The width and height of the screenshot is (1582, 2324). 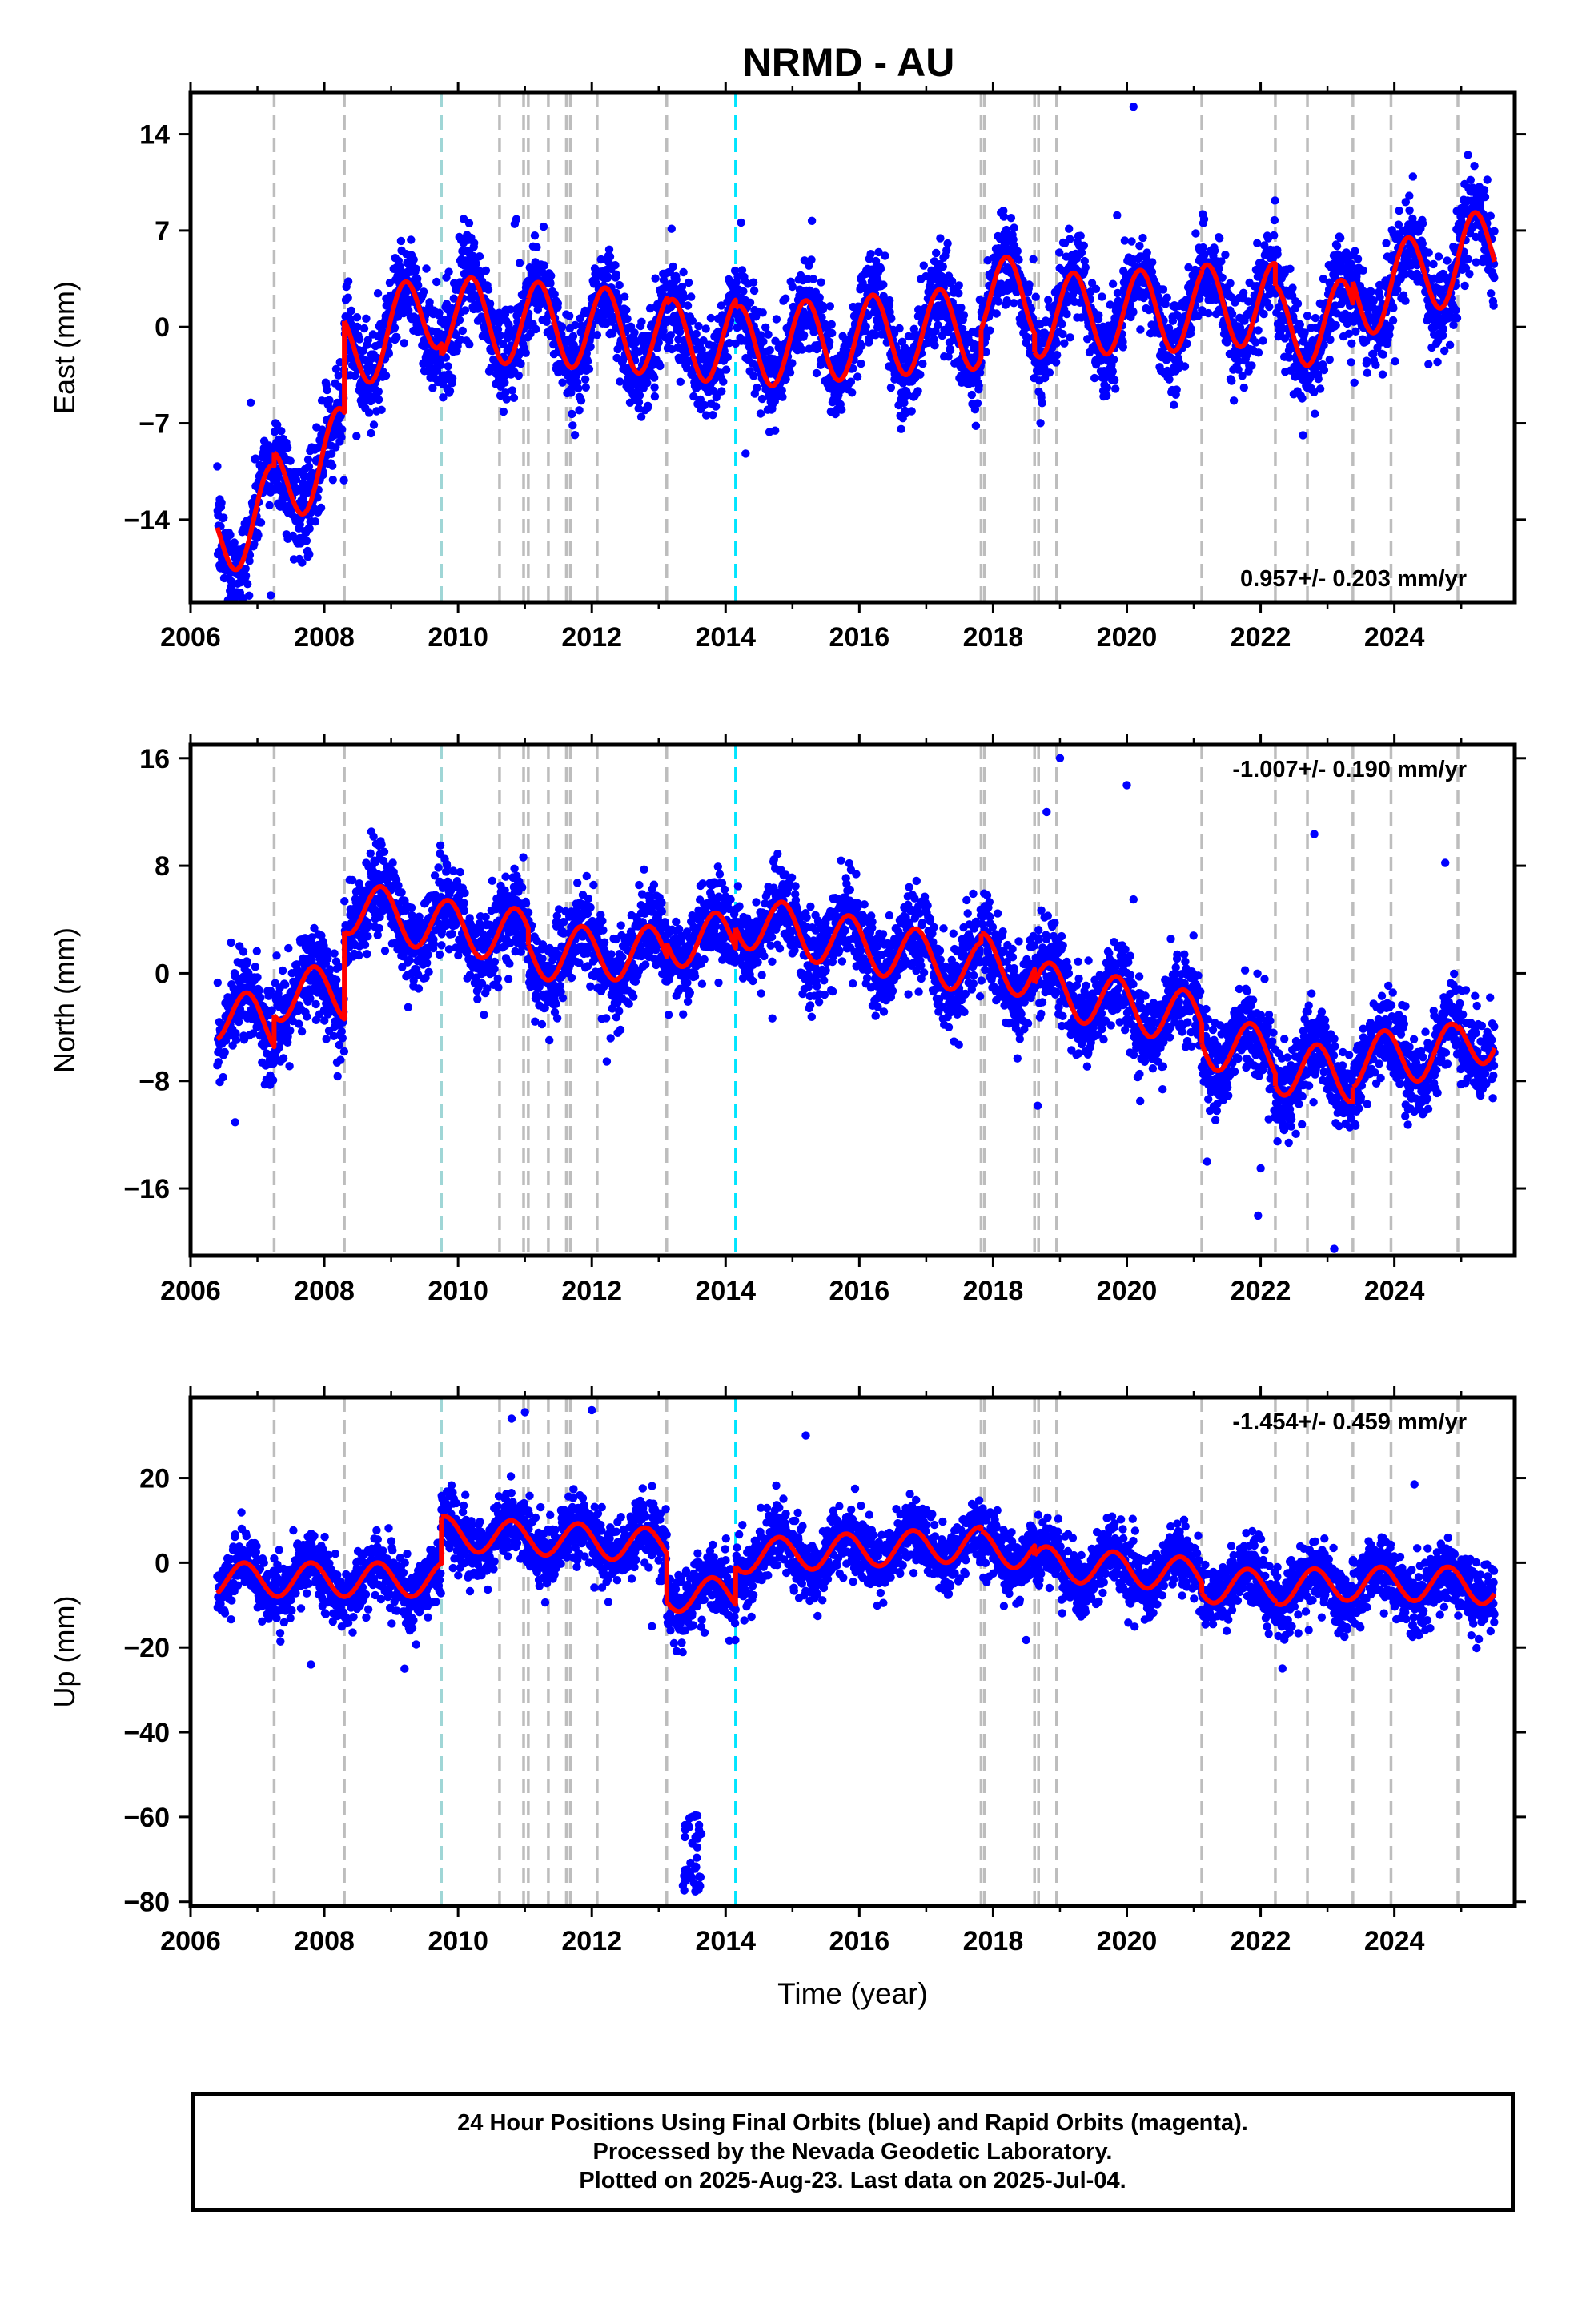 What do you see at coordinates (154, 424) in the screenshot?
I see `y-tick-label: −7` at bounding box center [154, 424].